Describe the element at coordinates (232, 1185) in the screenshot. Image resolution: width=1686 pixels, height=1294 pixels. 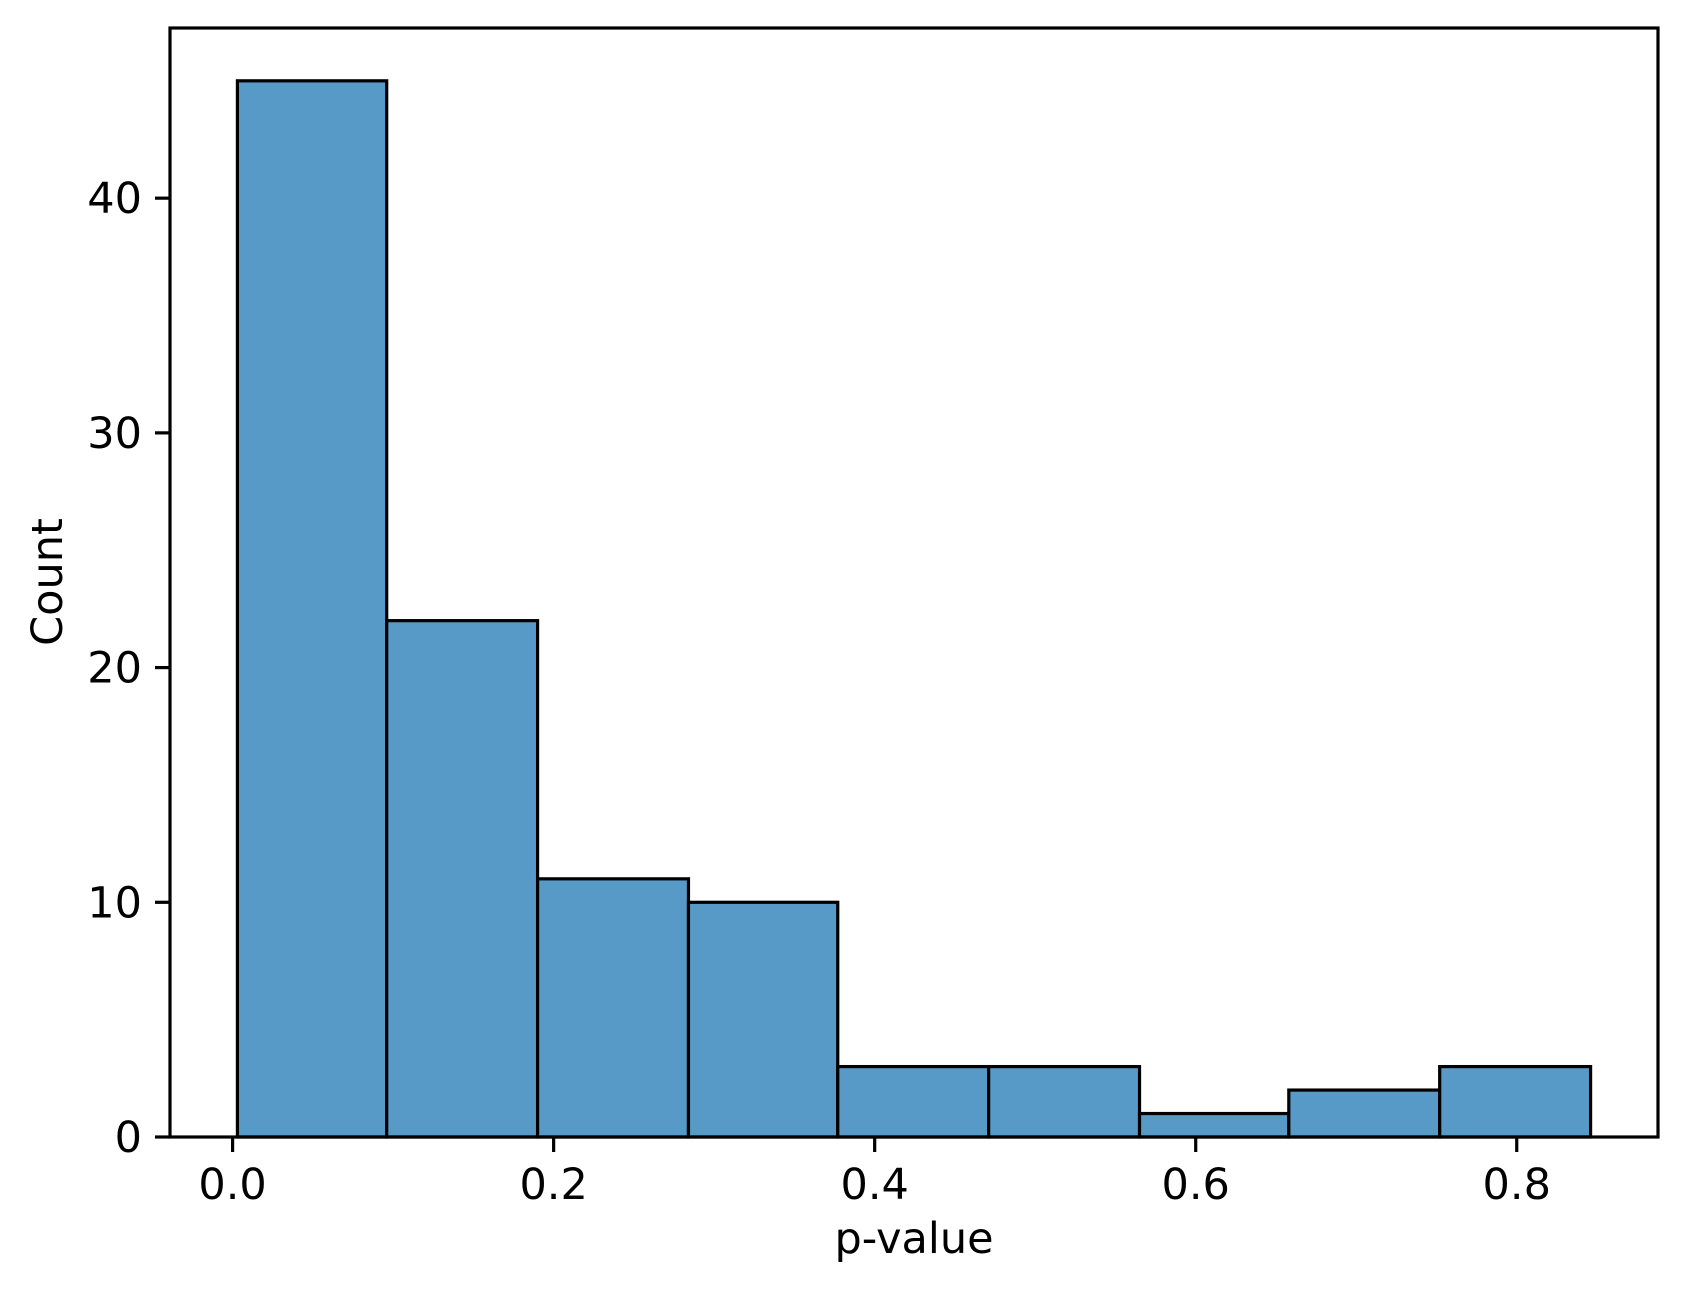
I see `x-tick-label: 0.0` at that location.